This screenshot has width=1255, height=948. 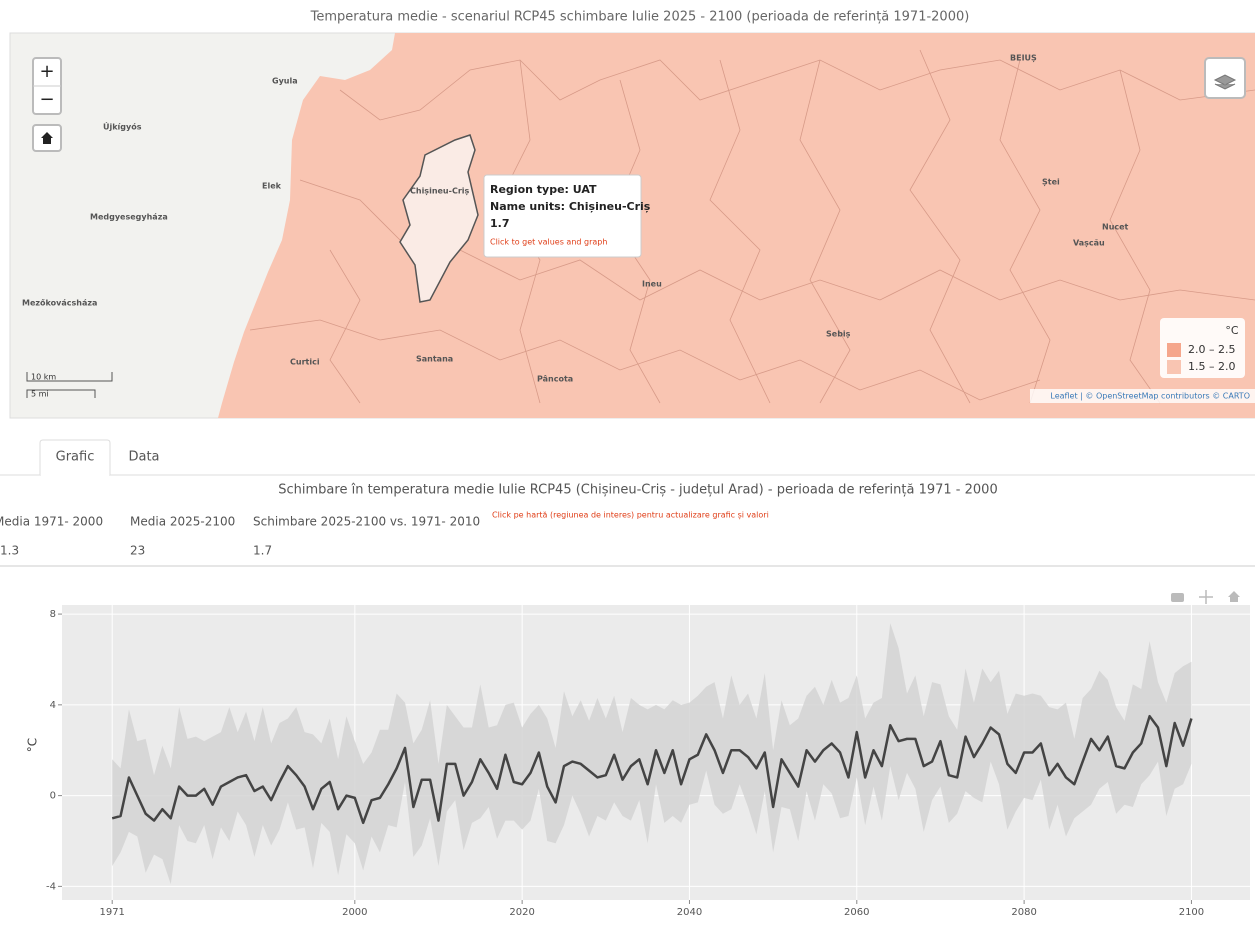 What do you see at coordinates (652, 769) in the screenshot?
I see `data-line` at bounding box center [652, 769].